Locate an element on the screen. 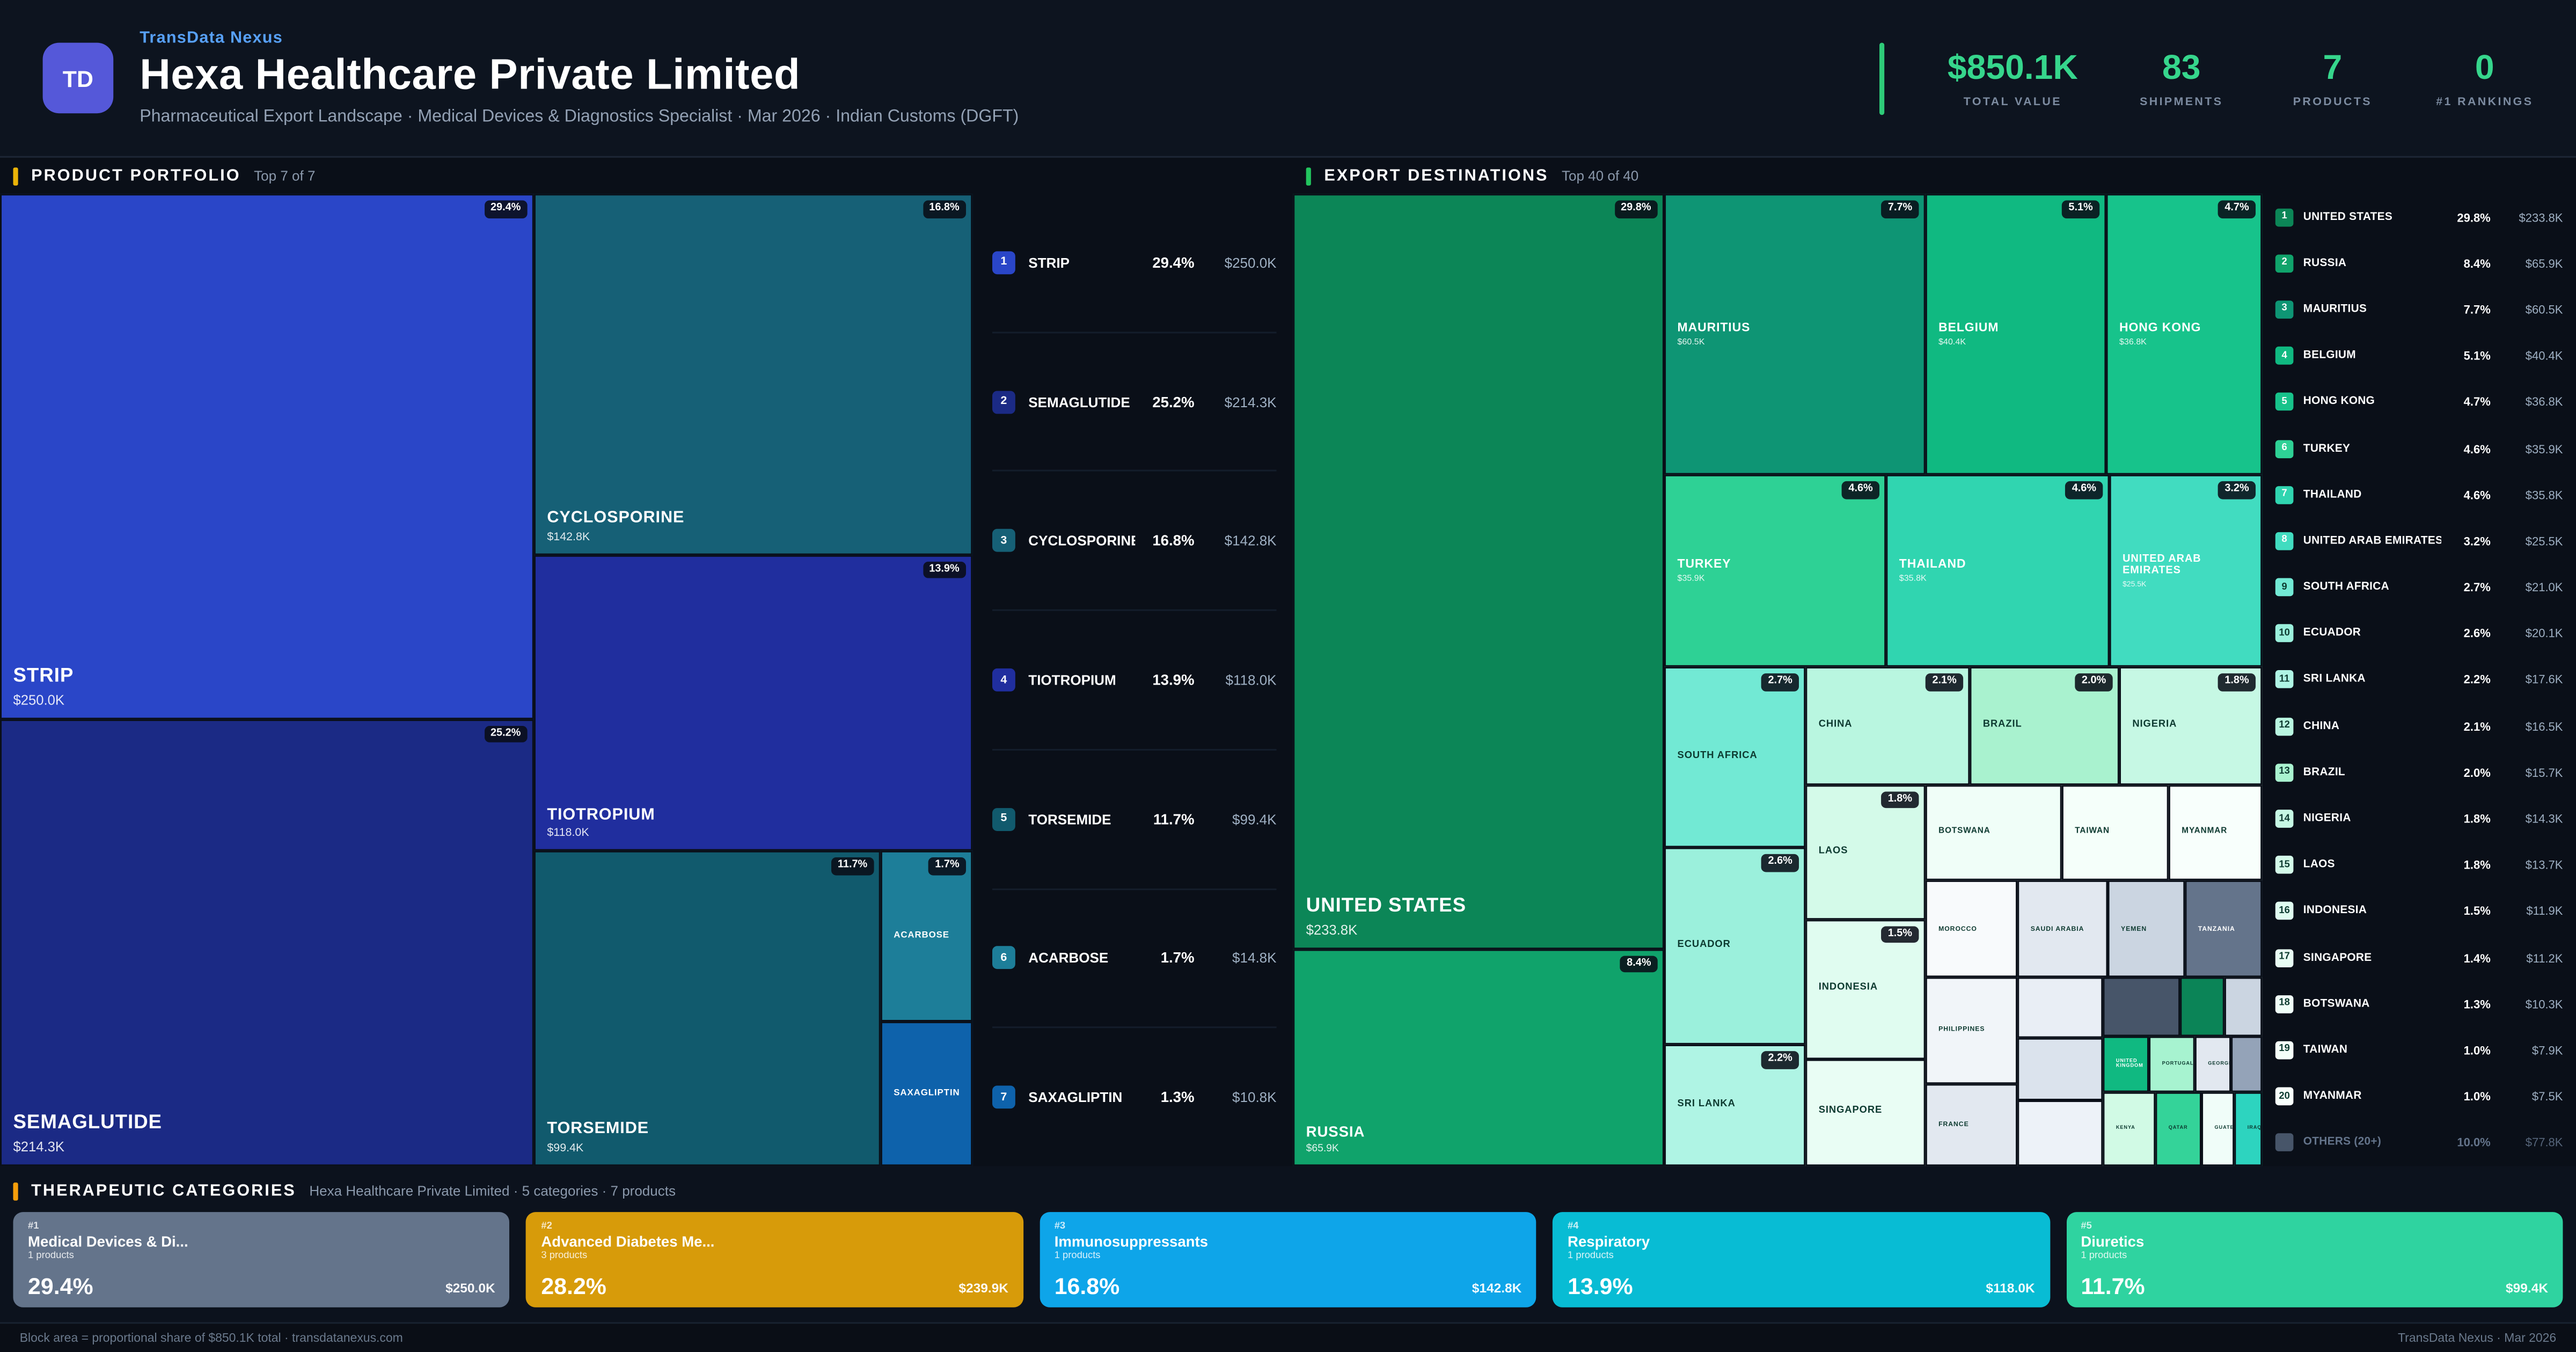 Image resolution: width=2576 pixels, height=1352 pixels. card-products: 1 products is located at coordinates (2104, 1256).